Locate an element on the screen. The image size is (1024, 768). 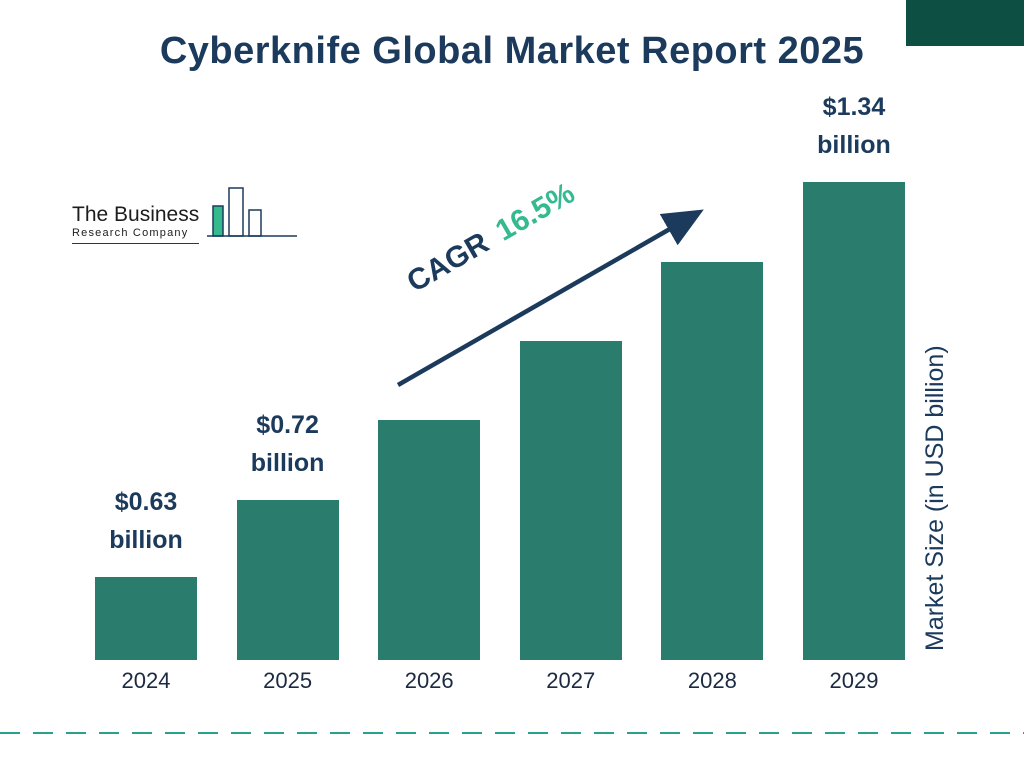
company-logo-line2: Research Company is located at coordinates (130, 233).